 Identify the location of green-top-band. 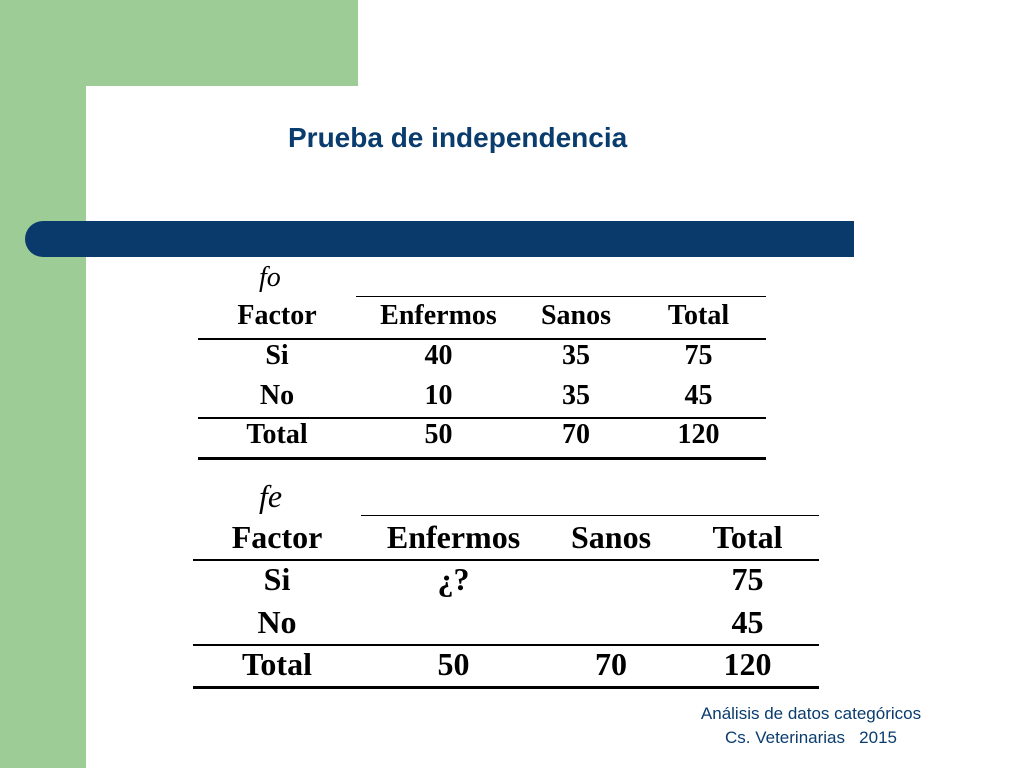
(179, 43).